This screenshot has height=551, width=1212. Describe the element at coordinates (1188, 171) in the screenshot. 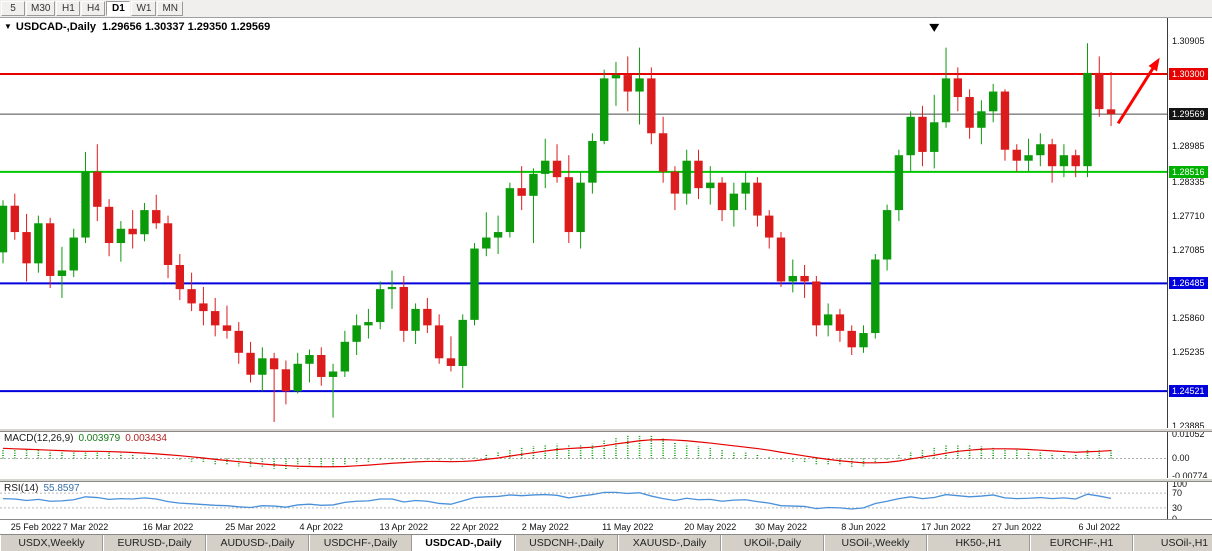

I see `price-badge: 1.28516` at that location.